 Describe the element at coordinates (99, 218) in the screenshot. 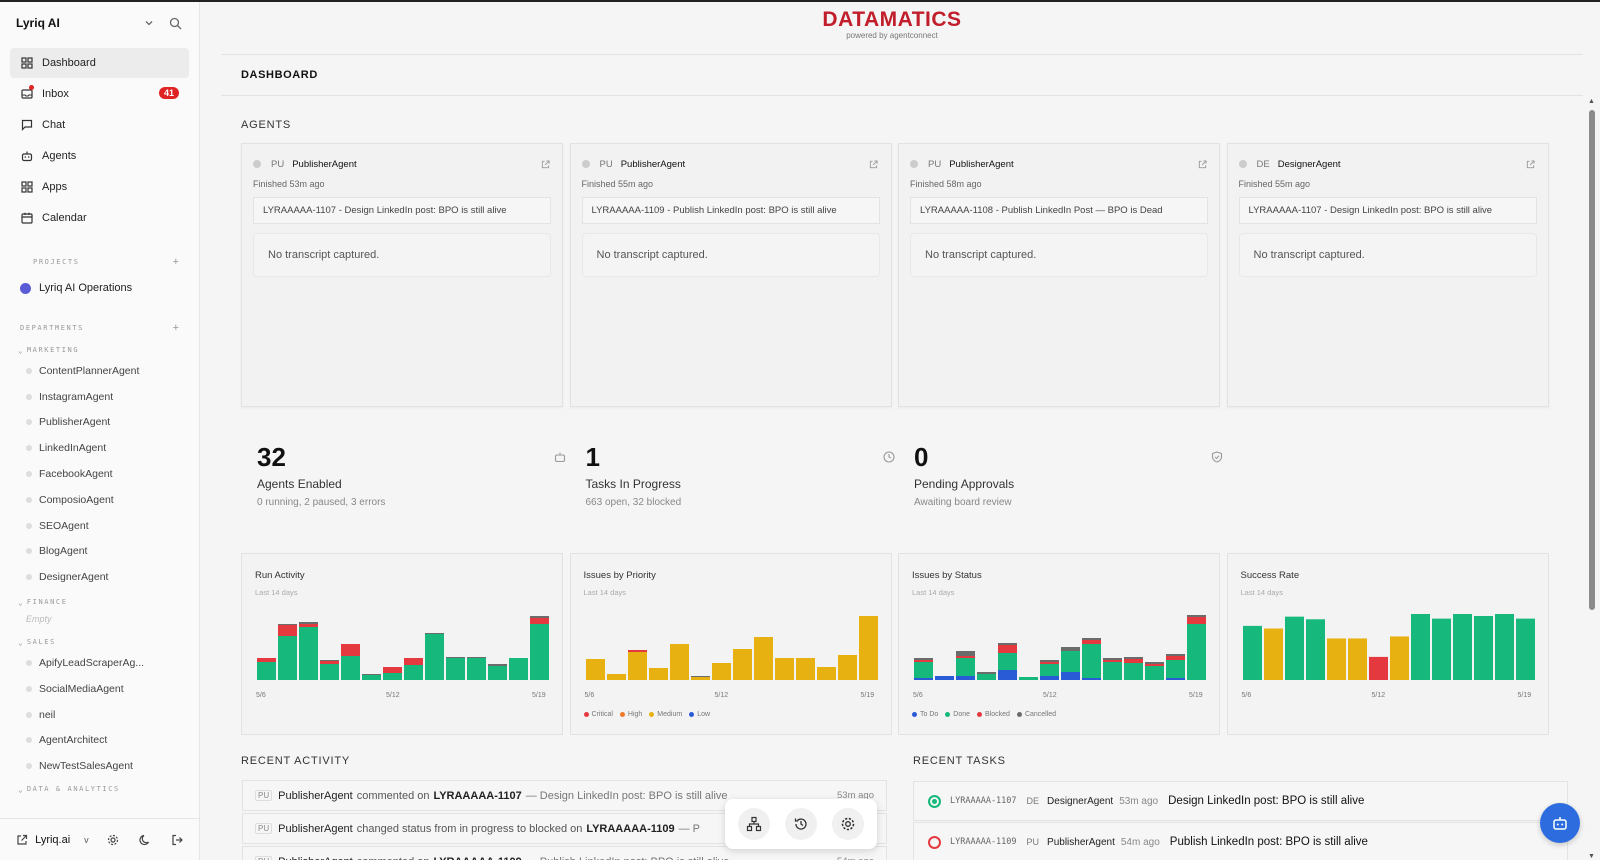

I see `nav-item-calendar: Calendar` at that location.